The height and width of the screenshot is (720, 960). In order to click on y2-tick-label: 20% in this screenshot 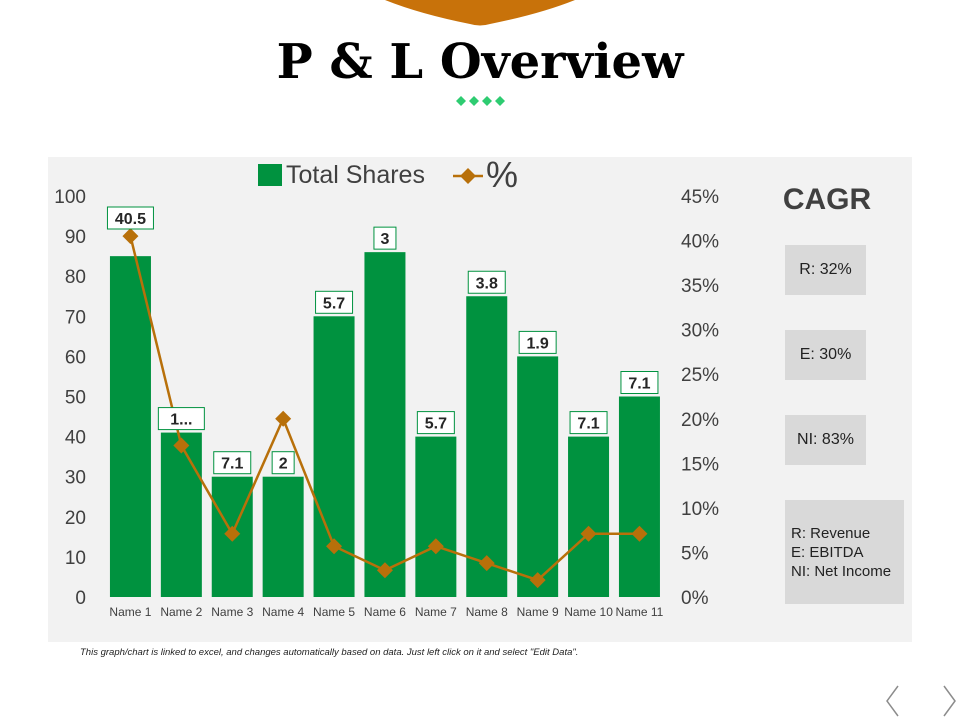, I will do `click(700, 420)`.